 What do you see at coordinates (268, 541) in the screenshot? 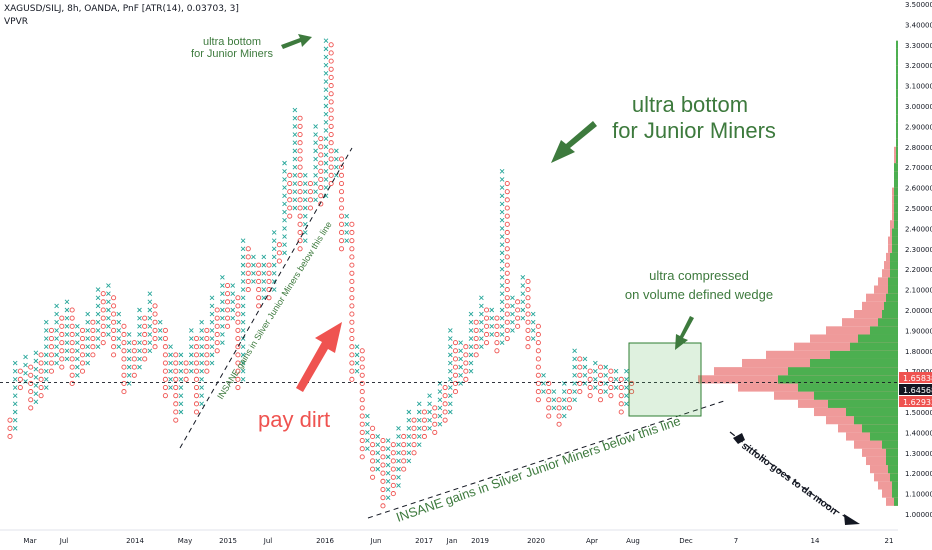
I see `x-tick-label: Jul` at bounding box center [268, 541].